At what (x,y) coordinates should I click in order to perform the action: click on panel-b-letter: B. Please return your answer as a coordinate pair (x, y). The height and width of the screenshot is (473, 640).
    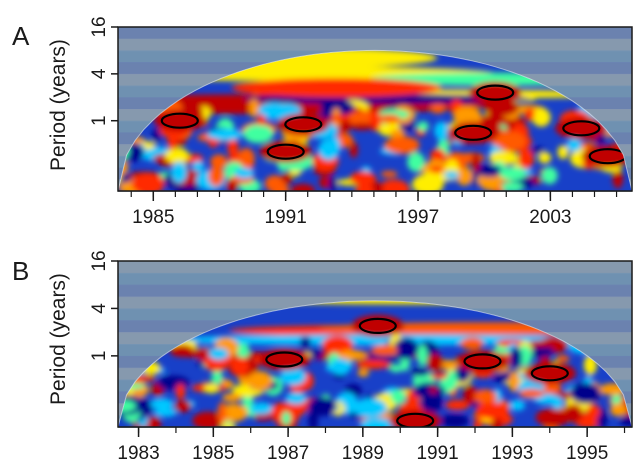
    Looking at the image, I should click on (21, 271).